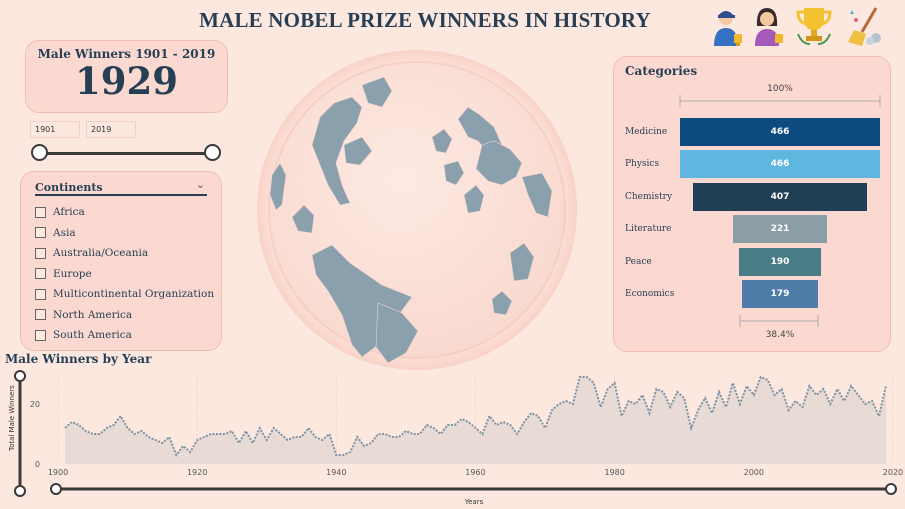  I want to click on category-bar-chemistry: 407, so click(780, 196).